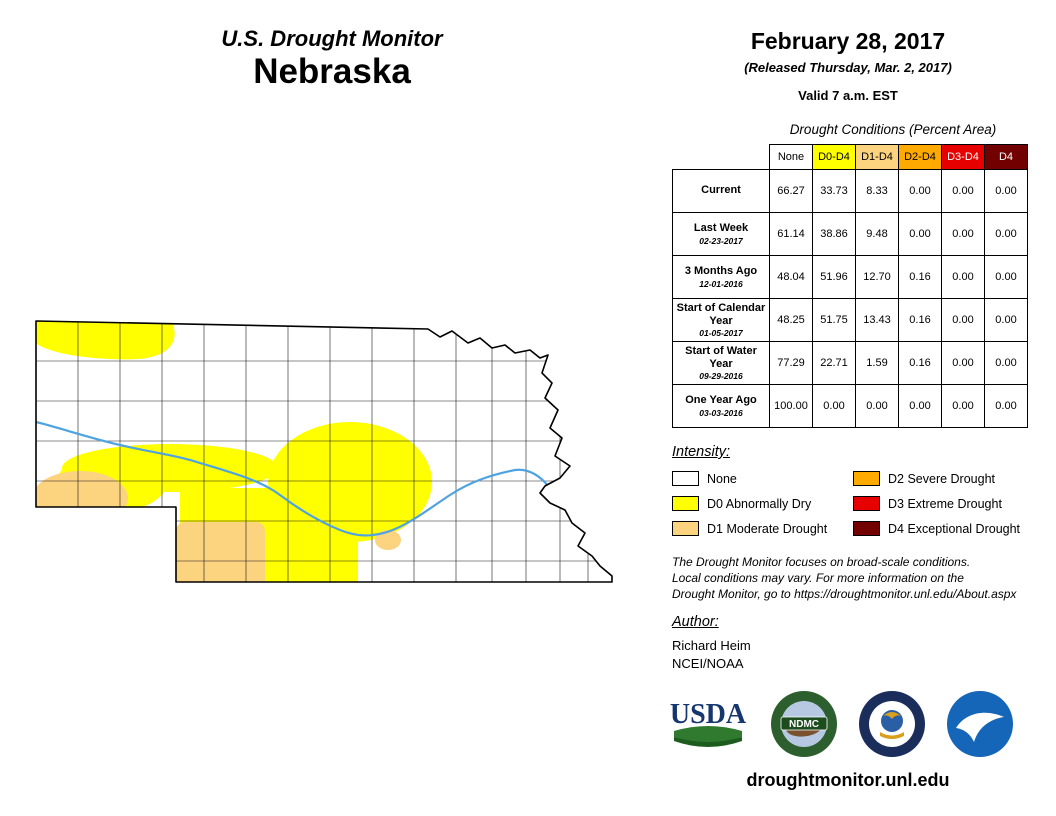 This screenshot has width=1056, height=816. What do you see at coordinates (791, 406) in the screenshot?
I see `percent-value: 100.00` at bounding box center [791, 406].